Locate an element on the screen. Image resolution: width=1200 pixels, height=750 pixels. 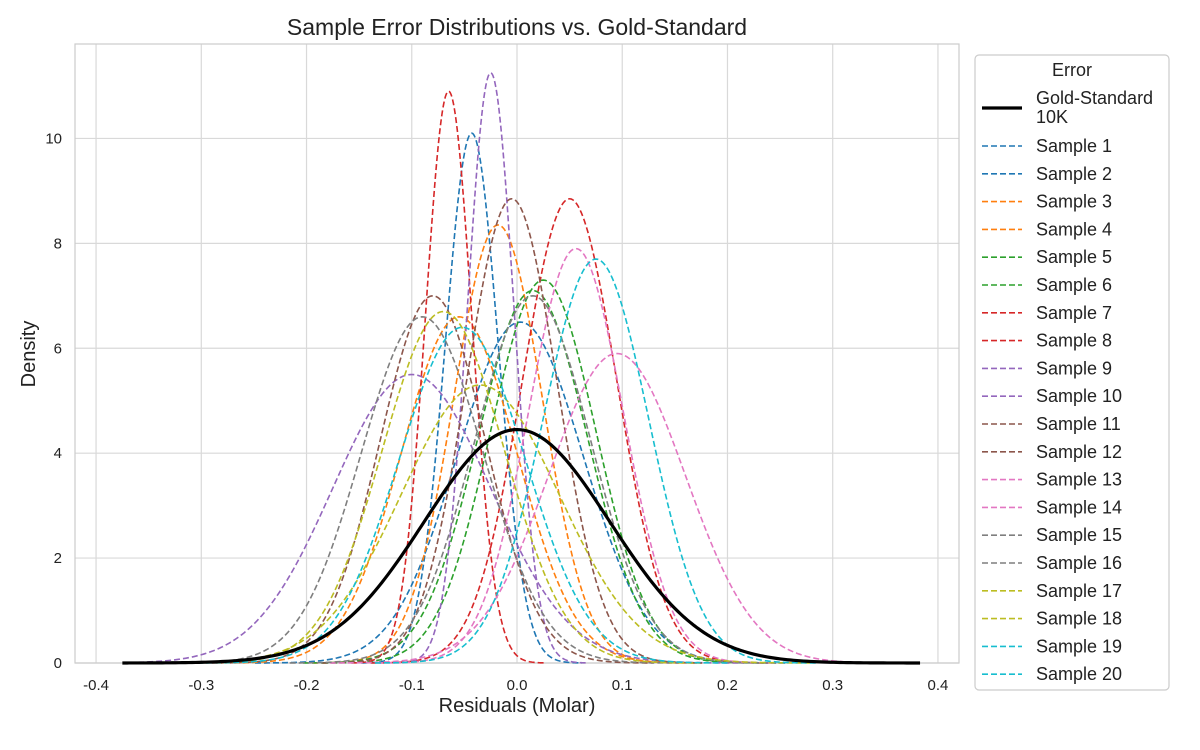
y-axis-title: Density is located at coordinates (29, 354).